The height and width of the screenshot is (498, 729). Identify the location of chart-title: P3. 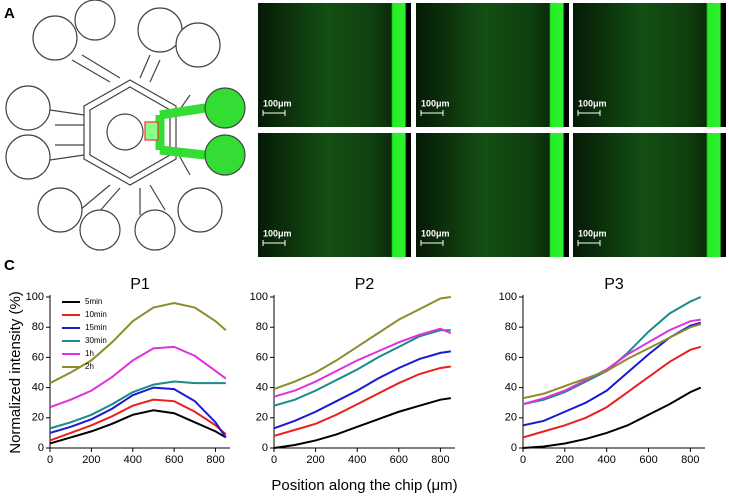
(614, 284).